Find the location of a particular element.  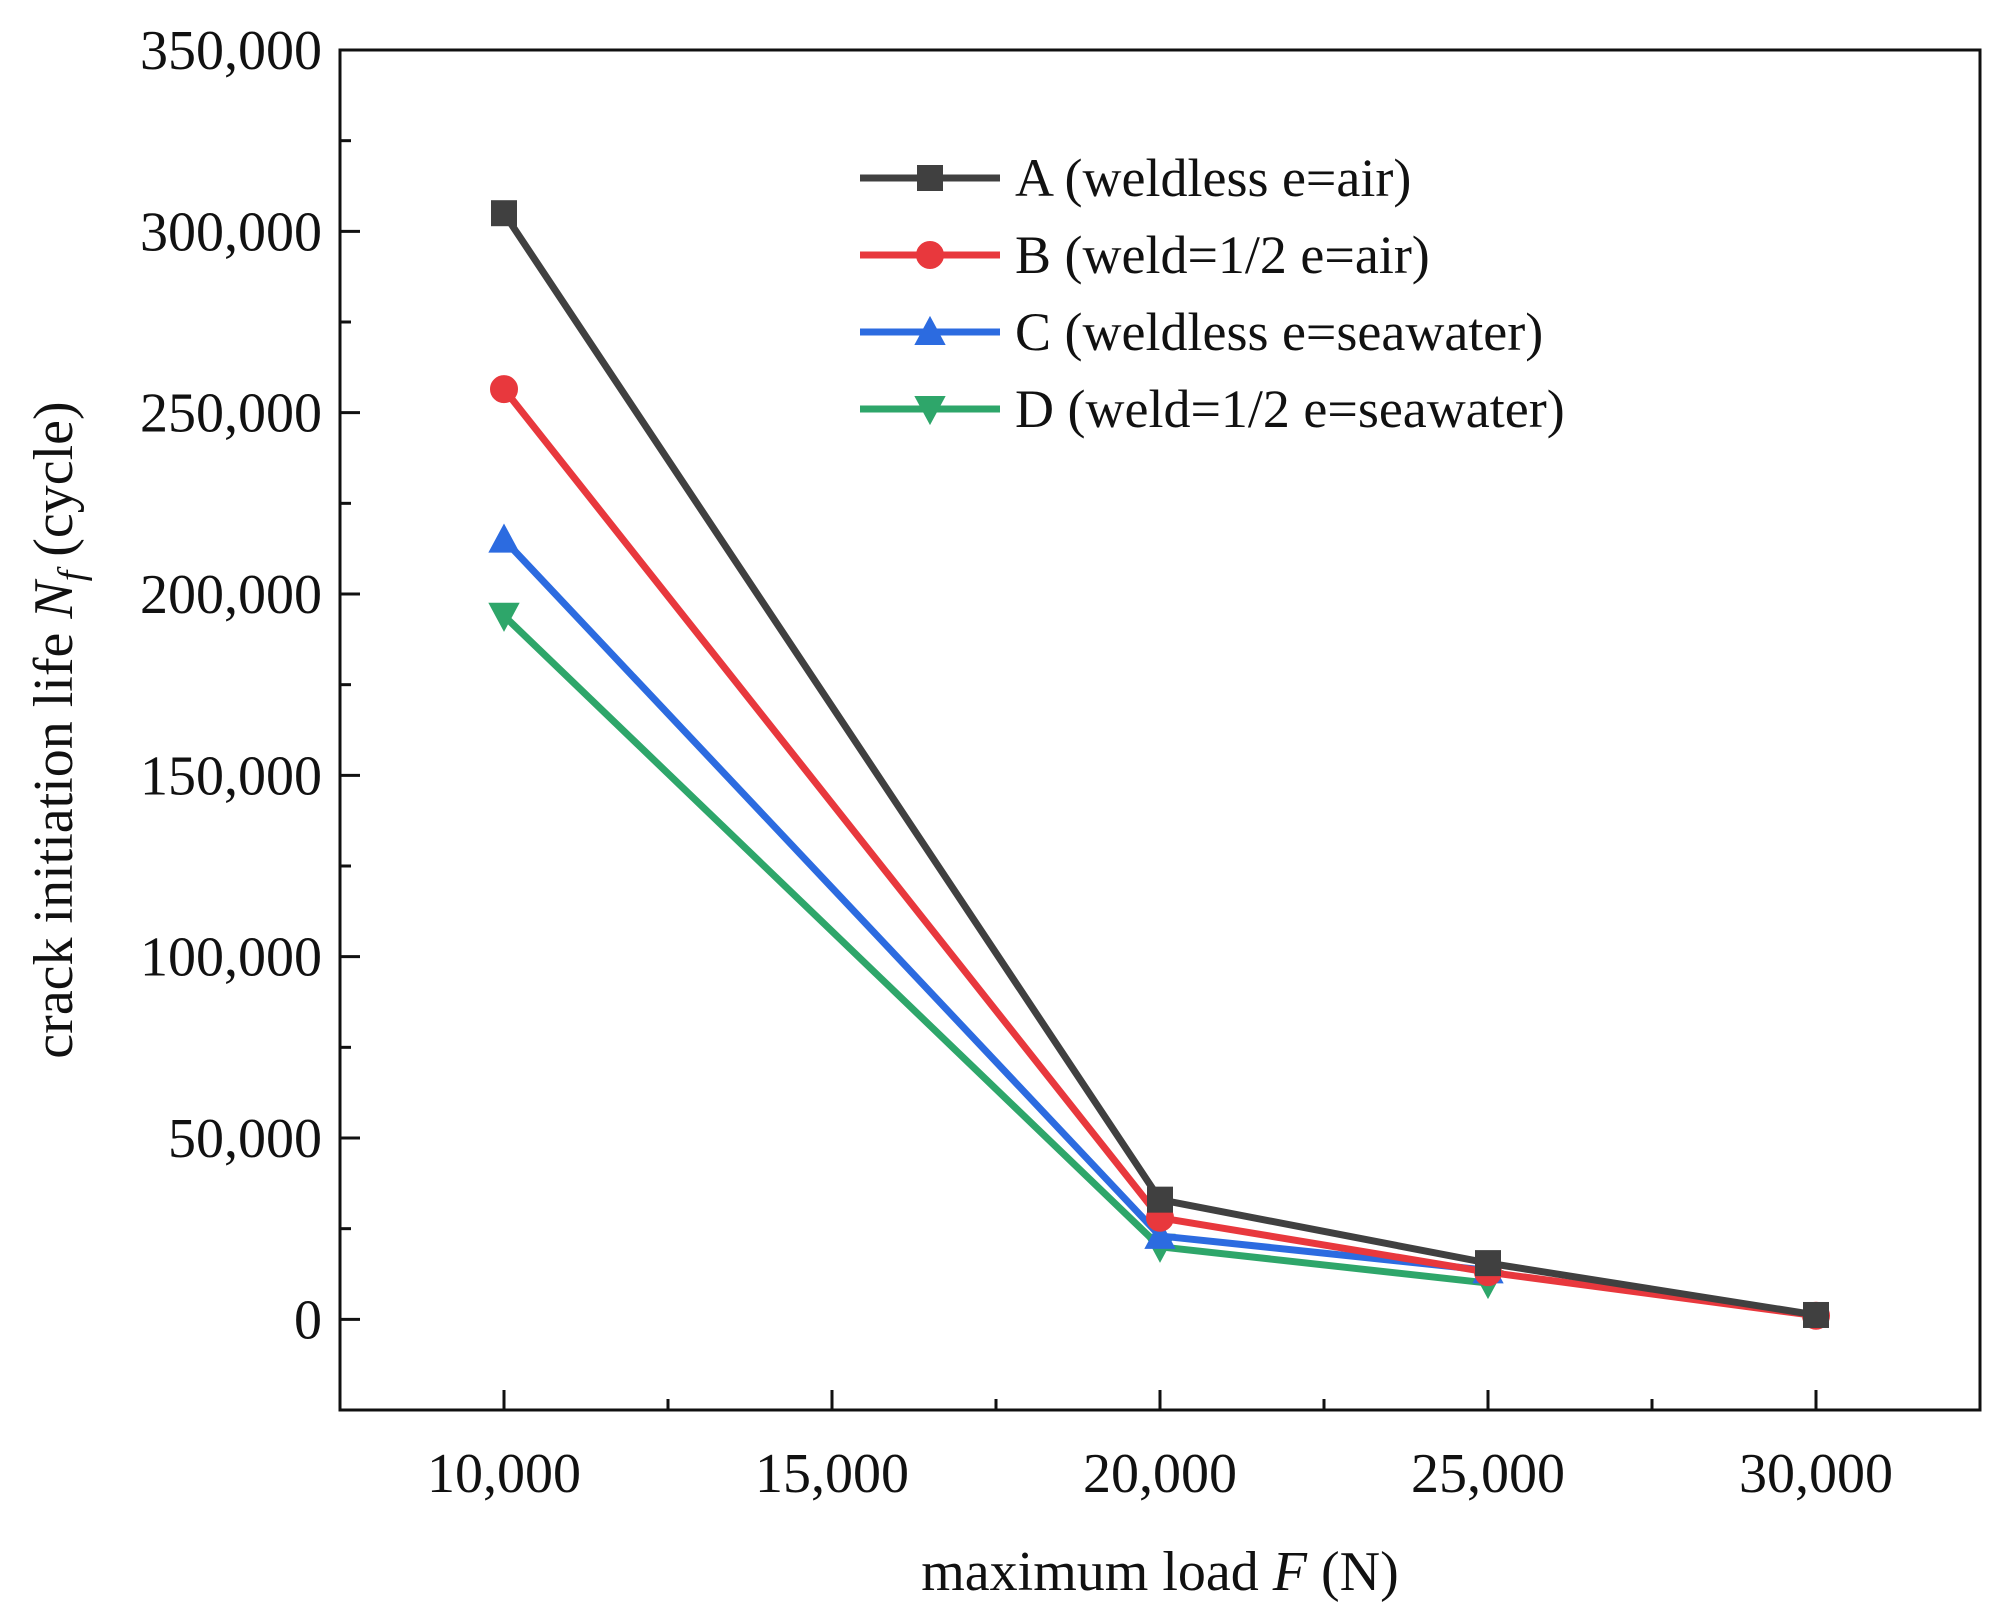

x-tick-label: 15,000 is located at coordinates (832, 1474).